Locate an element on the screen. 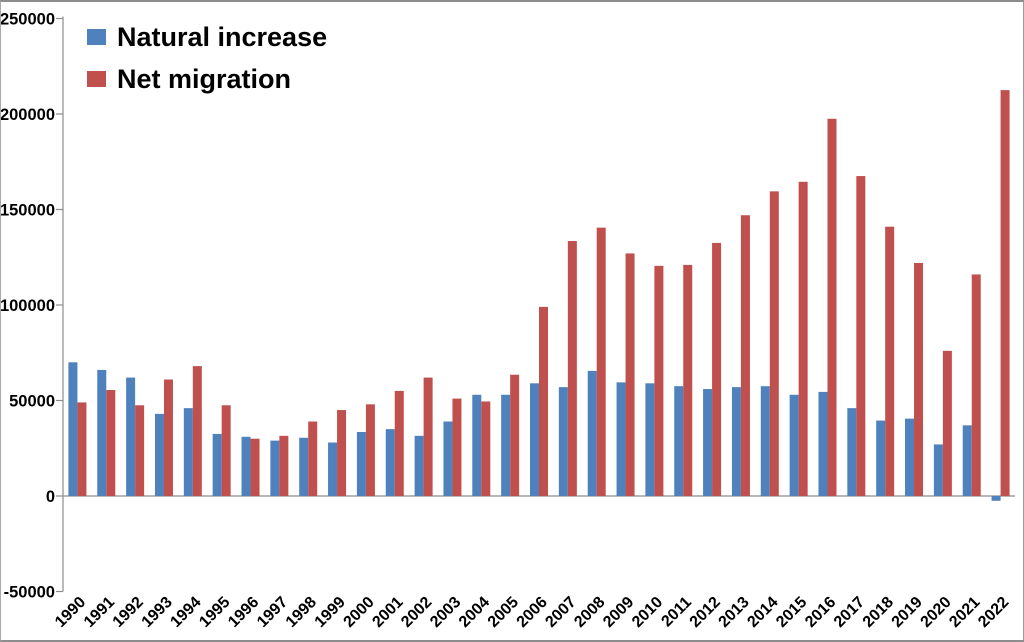 This screenshot has height=642, width=1024. y-axis-tick-label: 50000 is located at coordinates (32, 402).